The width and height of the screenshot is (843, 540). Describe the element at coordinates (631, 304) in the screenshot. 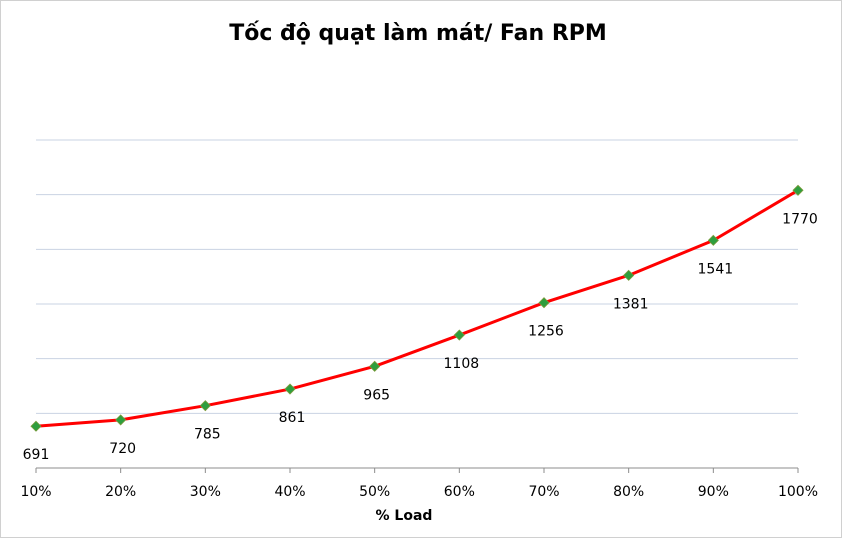

I see `data-label: 1381` at that location.